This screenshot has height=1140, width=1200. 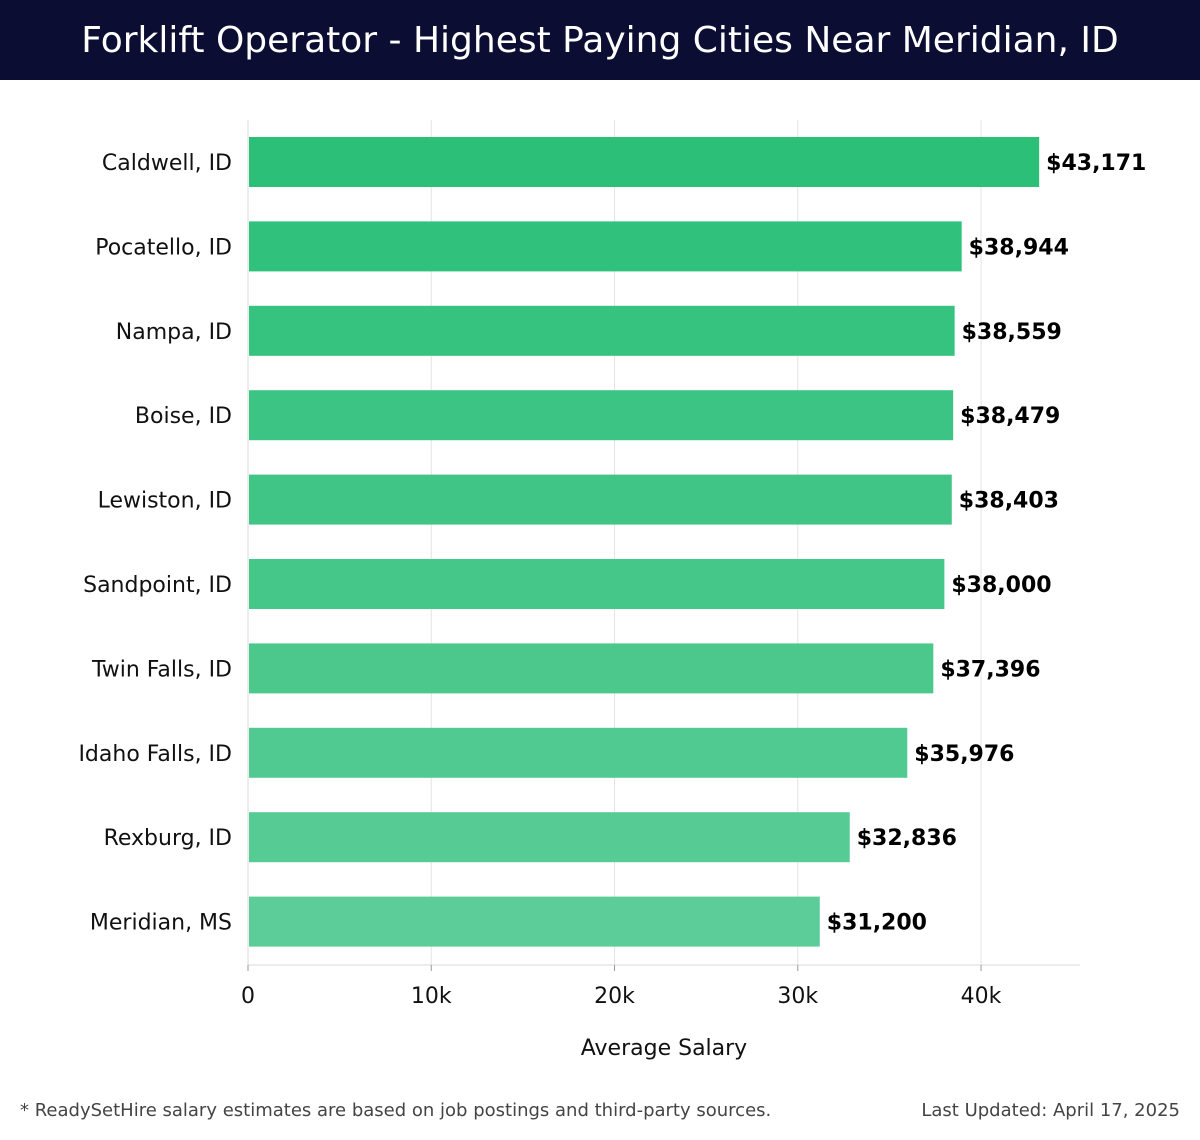 What do you see at coordinates (165, 501) in the screenshot?
I see `category-label: Lewiston, ID` at bounding box center [165, 501].